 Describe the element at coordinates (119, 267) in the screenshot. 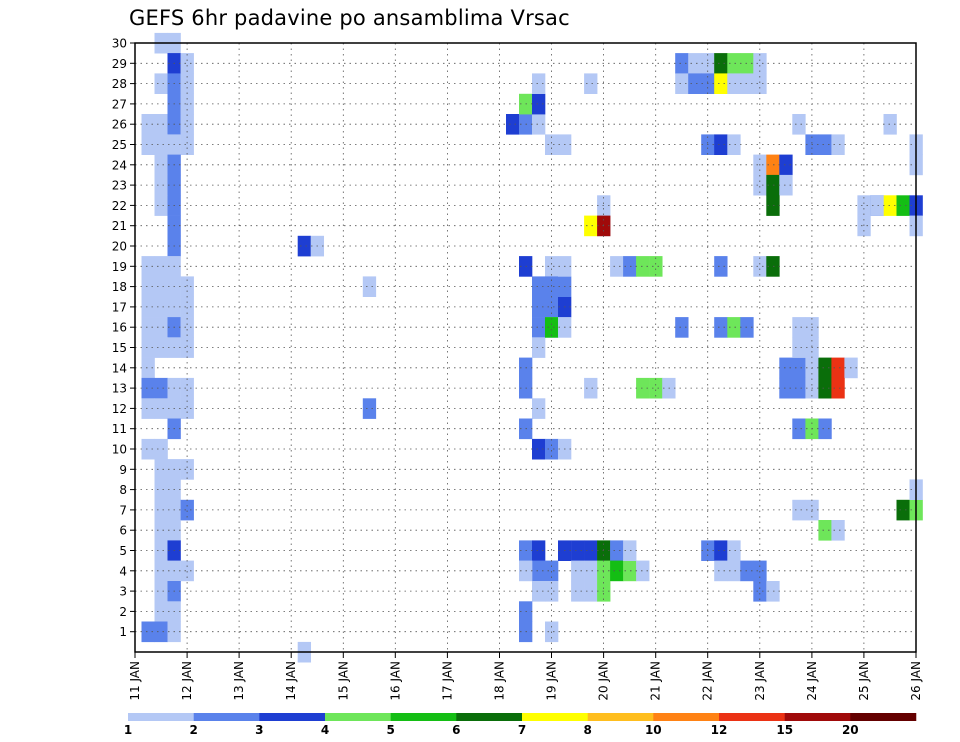

I see `y-tick-label: 19` at that location.